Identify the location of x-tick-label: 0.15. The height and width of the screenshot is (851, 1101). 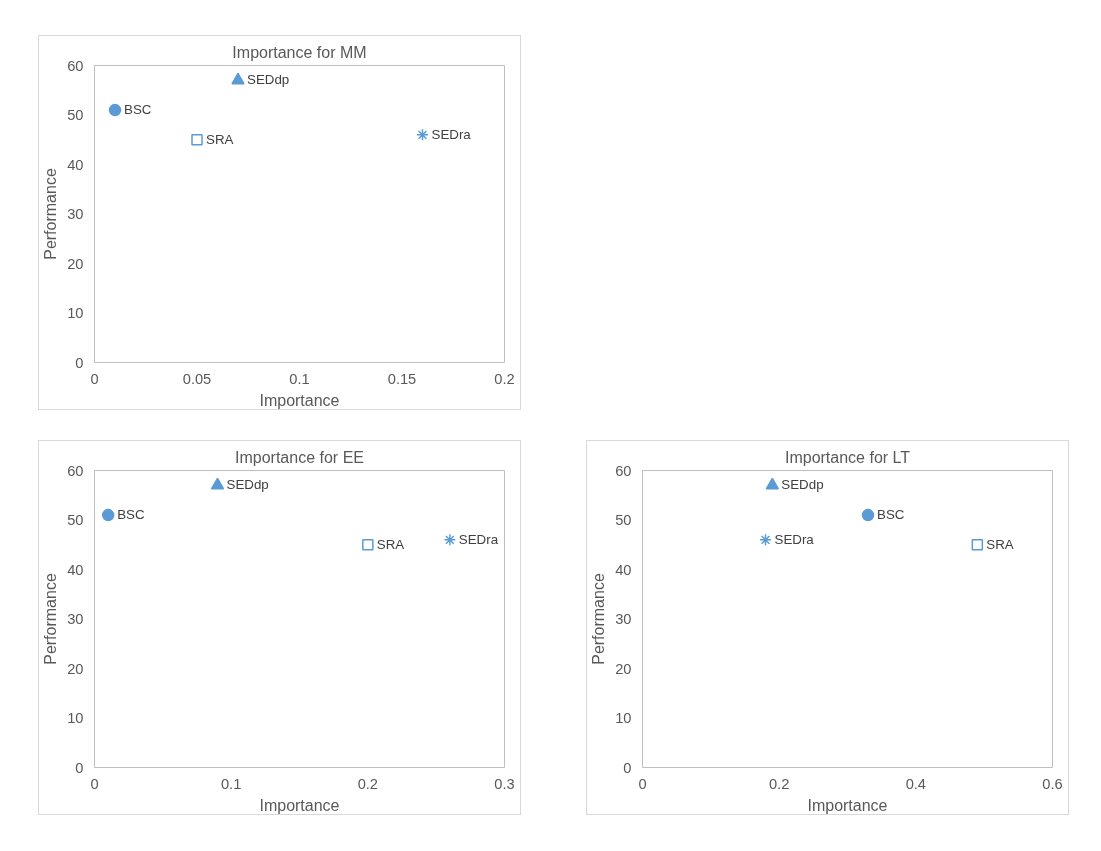
(402, 378).